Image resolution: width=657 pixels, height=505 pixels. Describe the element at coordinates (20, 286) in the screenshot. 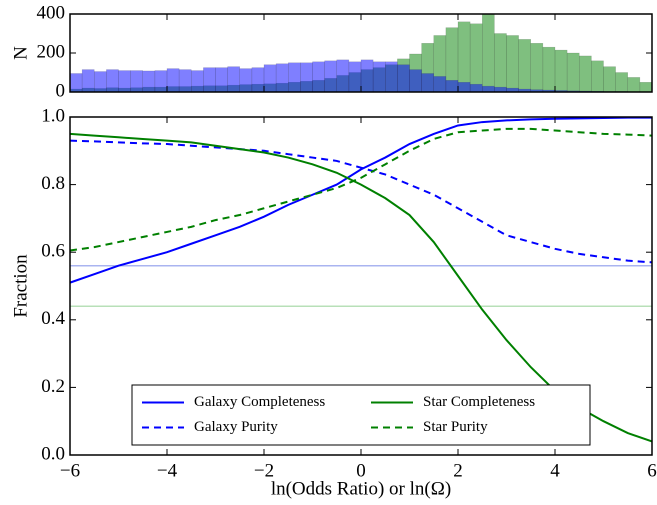

I see `y-axis-label: Fraction` at that location.